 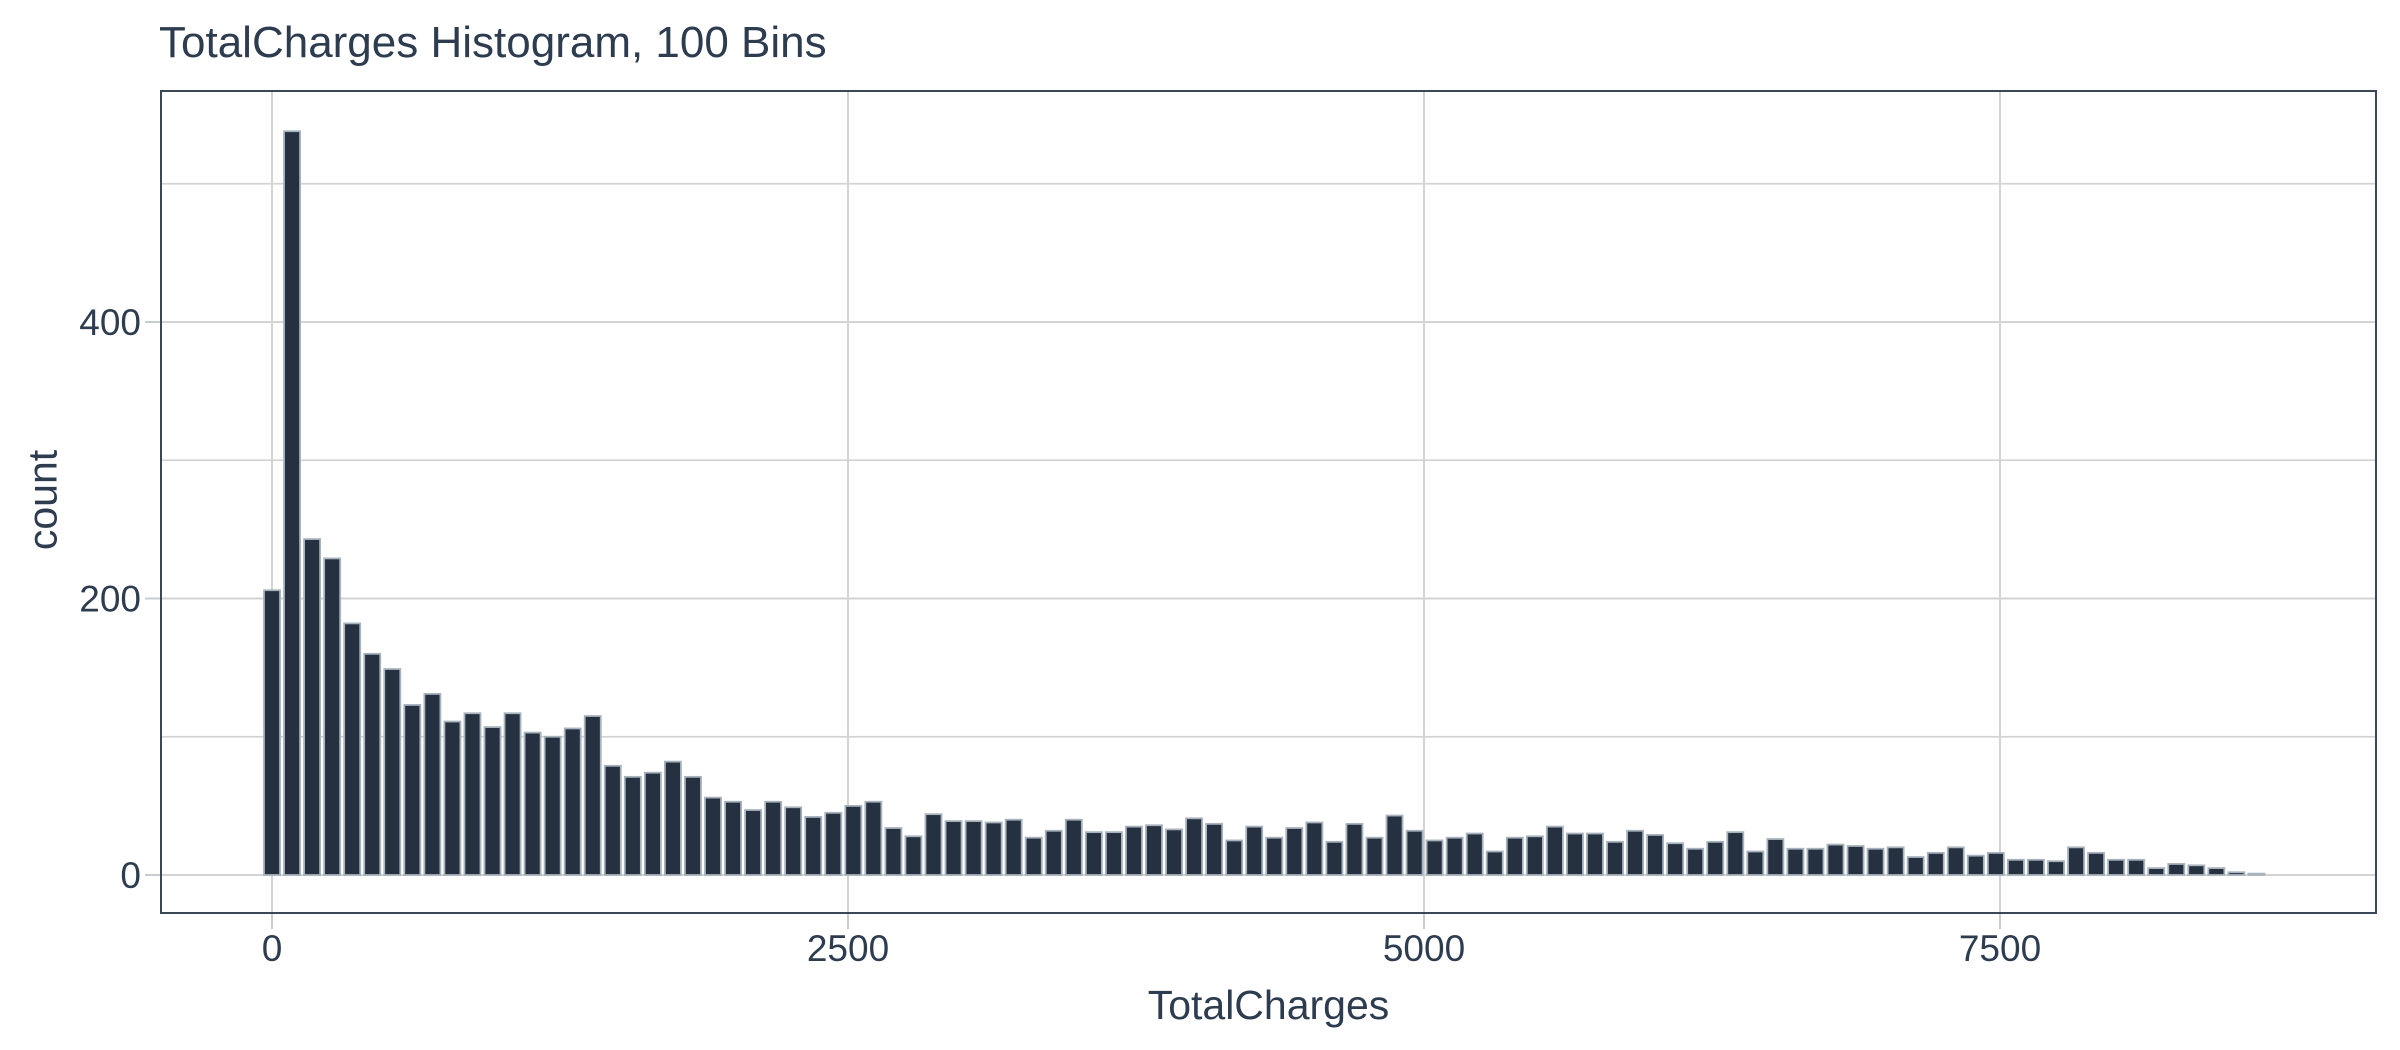 What do you see at coordinates (272, 948) in the screenshot?
I see `x-tick-label: 0` at bounding box center [272, 948].